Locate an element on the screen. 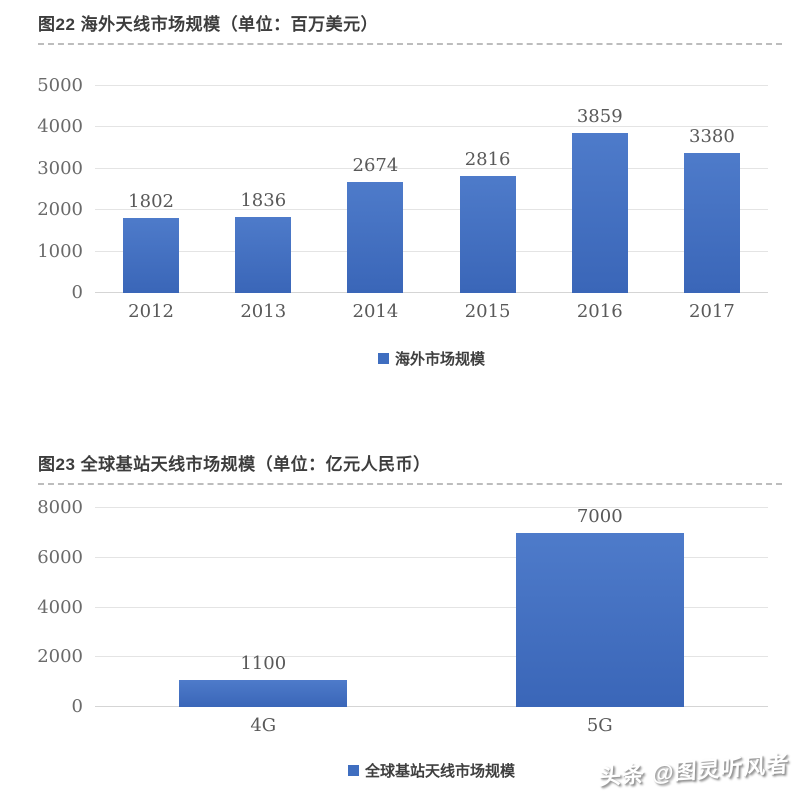 Image resolution: width=796 pixels, height=792 pixels. bar-slot: 1836 is located at coordinates (263, 189).